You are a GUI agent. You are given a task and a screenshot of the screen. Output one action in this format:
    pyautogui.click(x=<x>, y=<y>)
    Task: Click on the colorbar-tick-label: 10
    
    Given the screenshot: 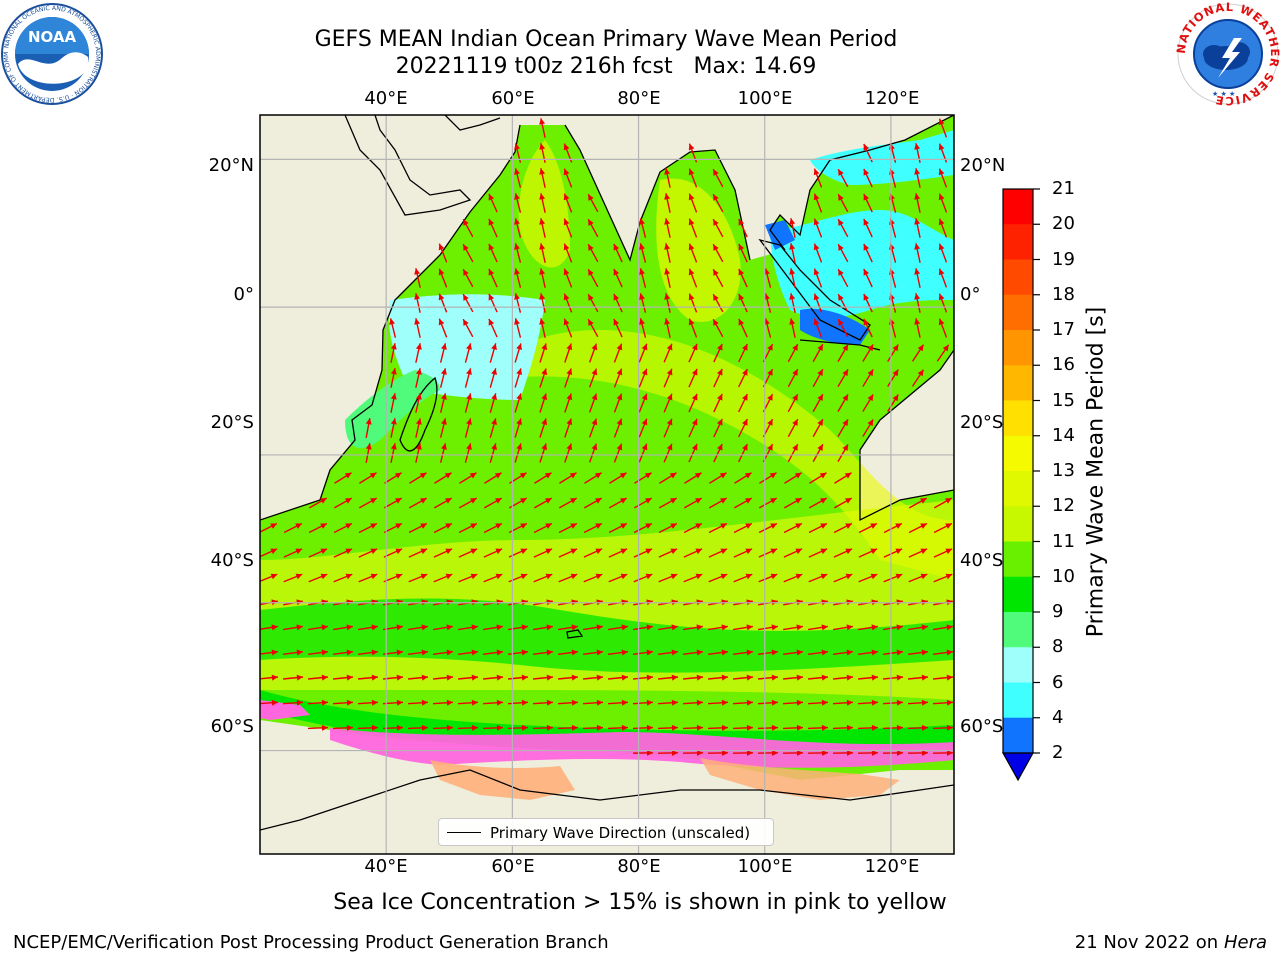 What is the action you would take?
    pyautogui.click(x=1063, y=576)
    